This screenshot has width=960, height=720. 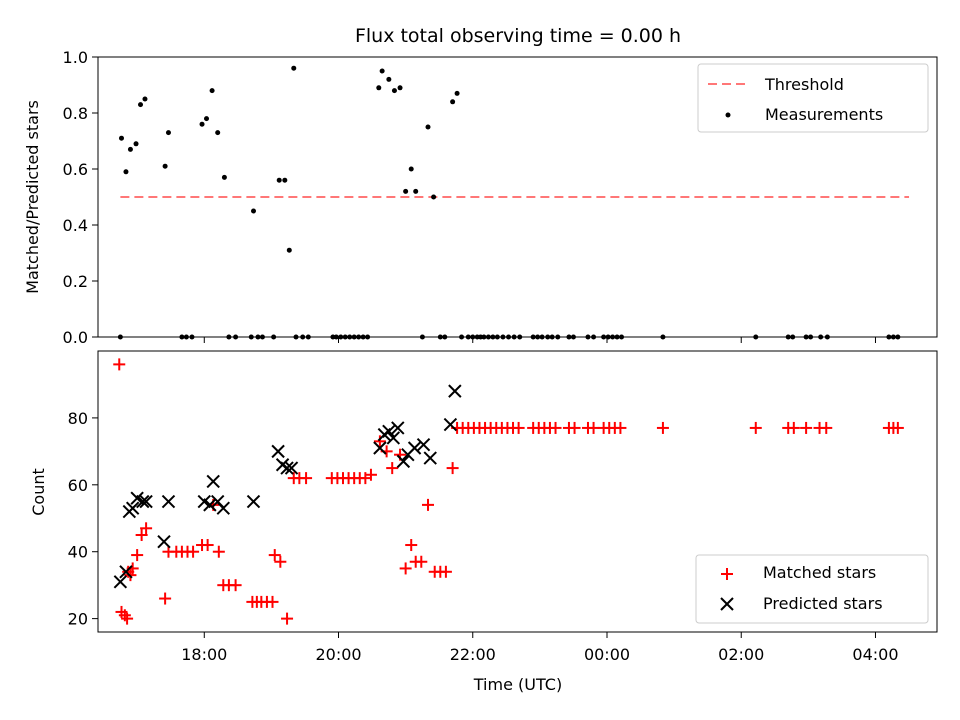 What do you see at coordinates (823, 603) in the screenshot?
I see `legend-predicted-label: Predicted stars` at bounding box center [823, 603].